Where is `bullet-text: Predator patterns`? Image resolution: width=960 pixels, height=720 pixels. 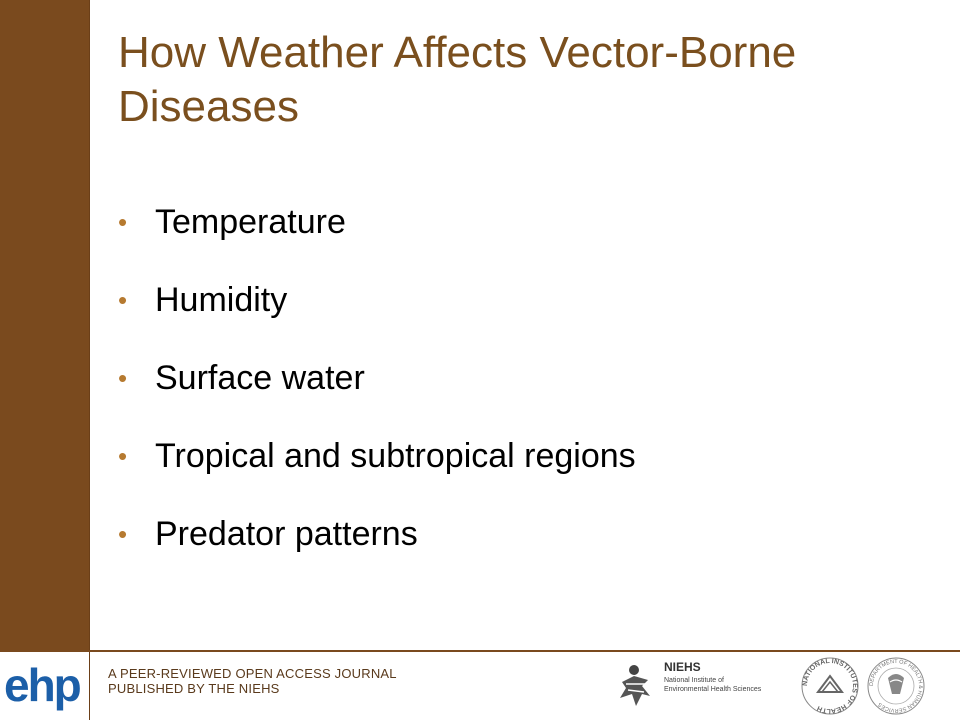
bullet-text: Predator patterns is located at coordinates (286, 534).